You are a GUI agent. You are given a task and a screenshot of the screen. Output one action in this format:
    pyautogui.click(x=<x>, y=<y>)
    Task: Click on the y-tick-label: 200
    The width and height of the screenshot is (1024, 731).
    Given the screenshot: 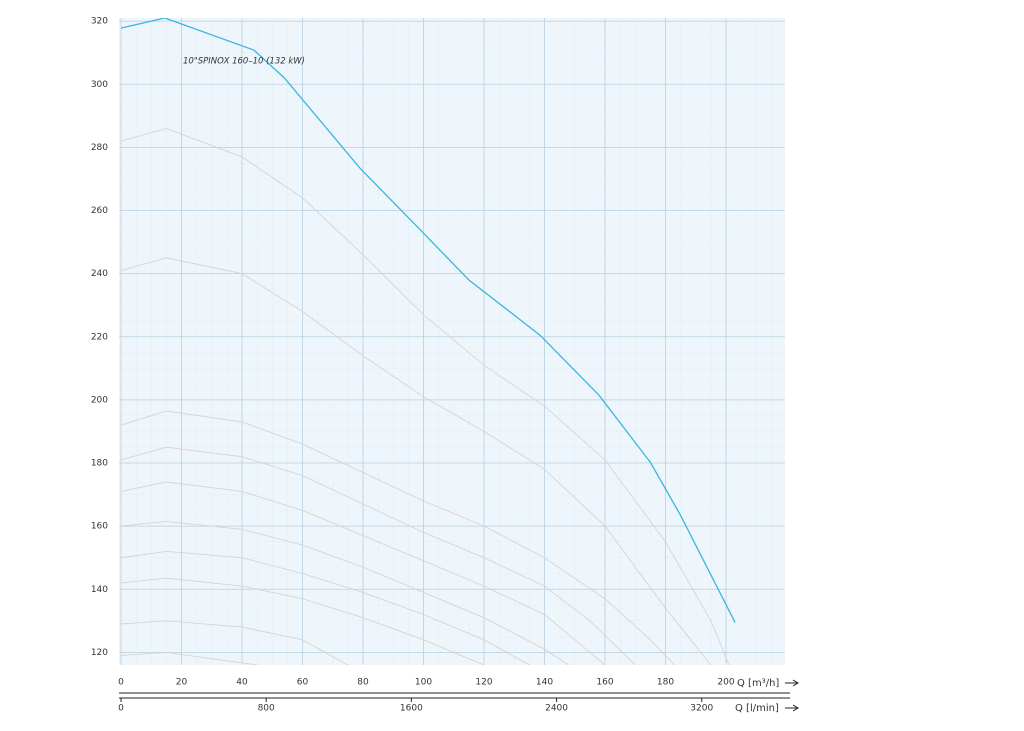 What is the action you would take?
    pyautogui.click(x=99, y=400)
    